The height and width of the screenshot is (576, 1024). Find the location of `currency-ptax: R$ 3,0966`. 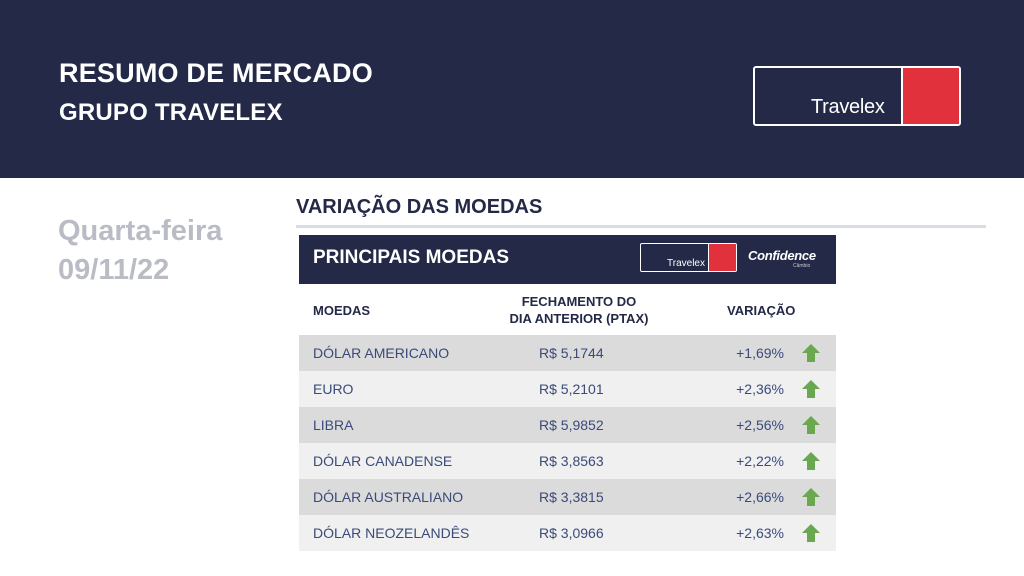

currency-ptax: R$ 3,0966 is located at coordinates (571, 533).